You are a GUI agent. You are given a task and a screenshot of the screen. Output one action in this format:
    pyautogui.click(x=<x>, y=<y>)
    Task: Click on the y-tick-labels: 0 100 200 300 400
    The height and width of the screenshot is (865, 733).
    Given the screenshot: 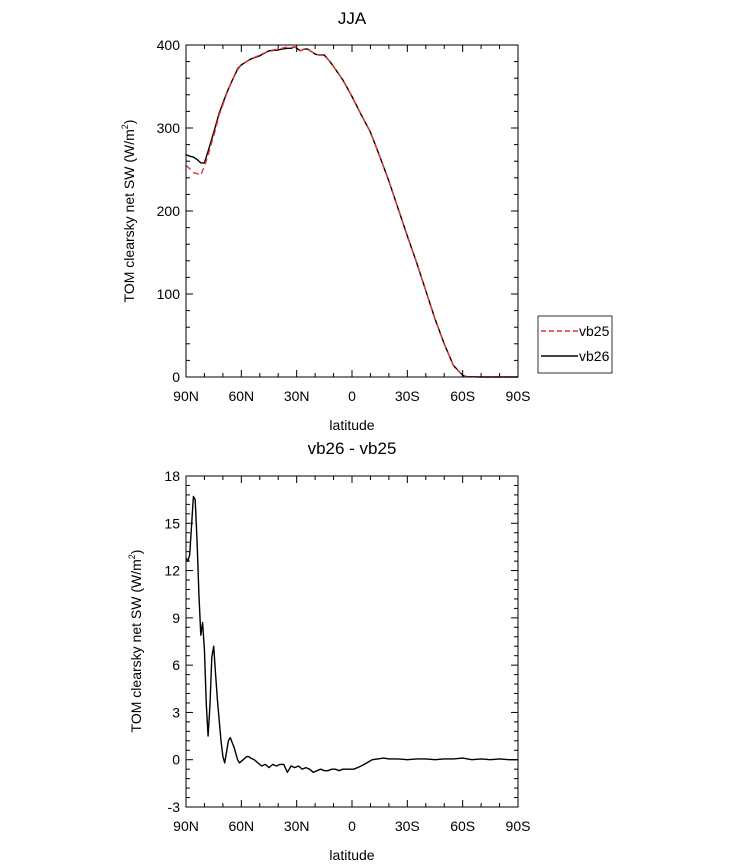 What is the action you would take?
    pyautogui.click(x=169, y=211)
    